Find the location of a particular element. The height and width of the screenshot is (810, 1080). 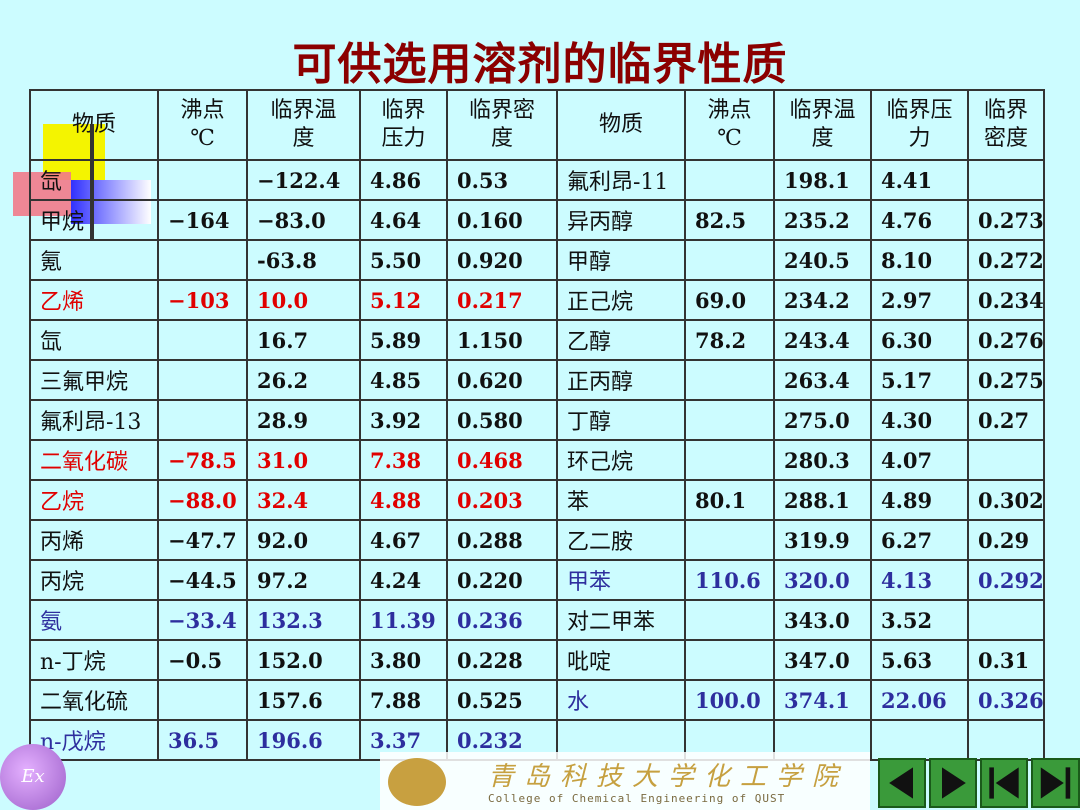

substance-name: 乙醇 is located at coordinates (621, 340).